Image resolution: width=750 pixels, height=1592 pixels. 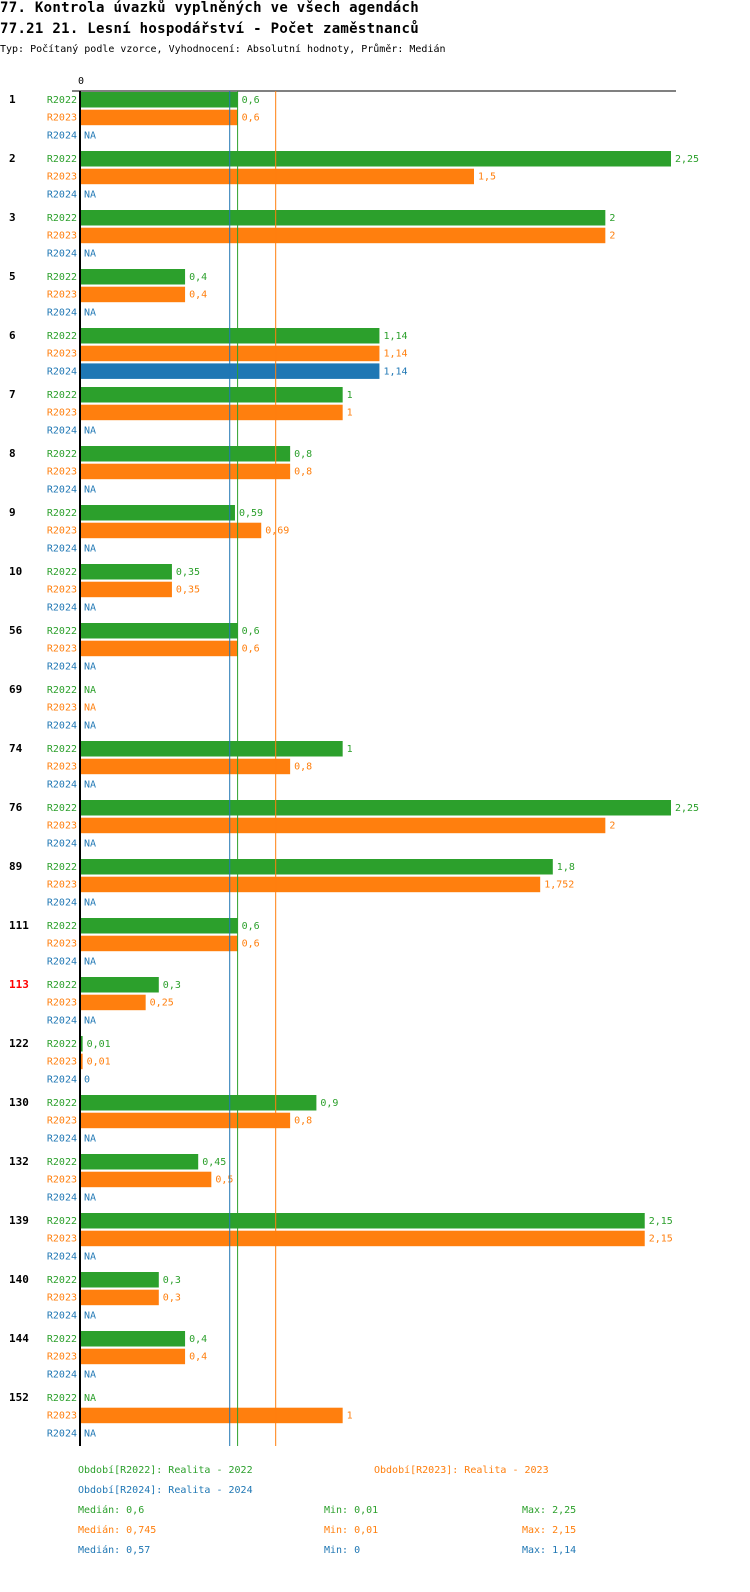 What do you see at coordinates (188, 590) in the screenshot?
I see `value-label: 0,35` at bounding box center [188, 590].